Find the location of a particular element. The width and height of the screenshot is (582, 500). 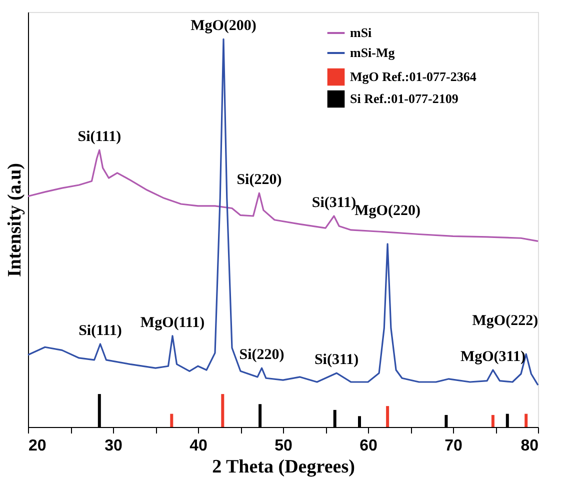

annotation: MgO(200) is located at coordinates (223, 26).